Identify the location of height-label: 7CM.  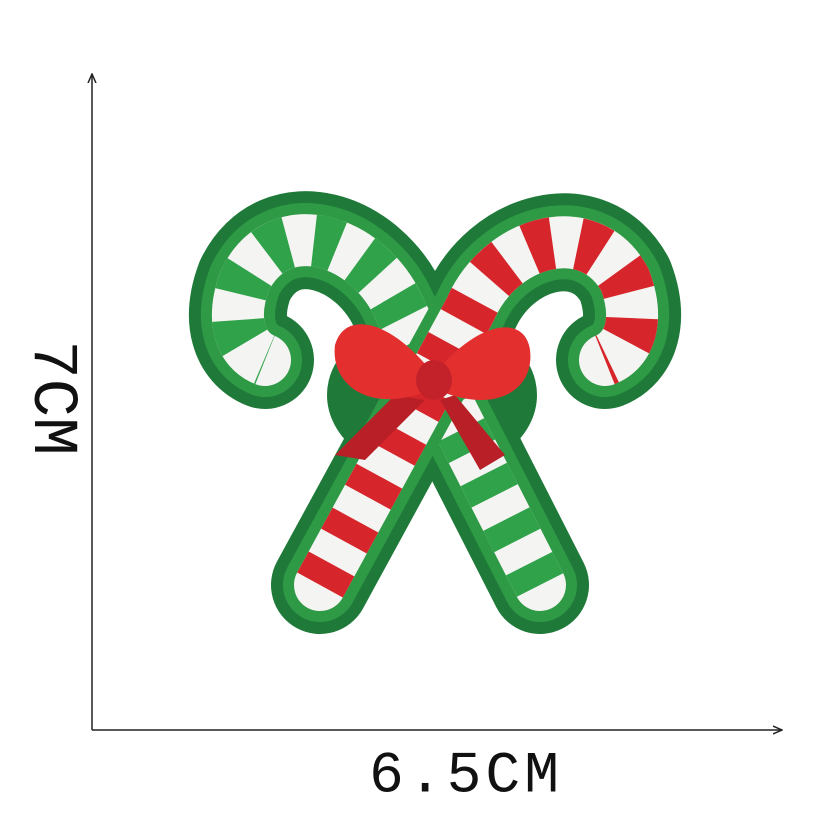
(51, 397).